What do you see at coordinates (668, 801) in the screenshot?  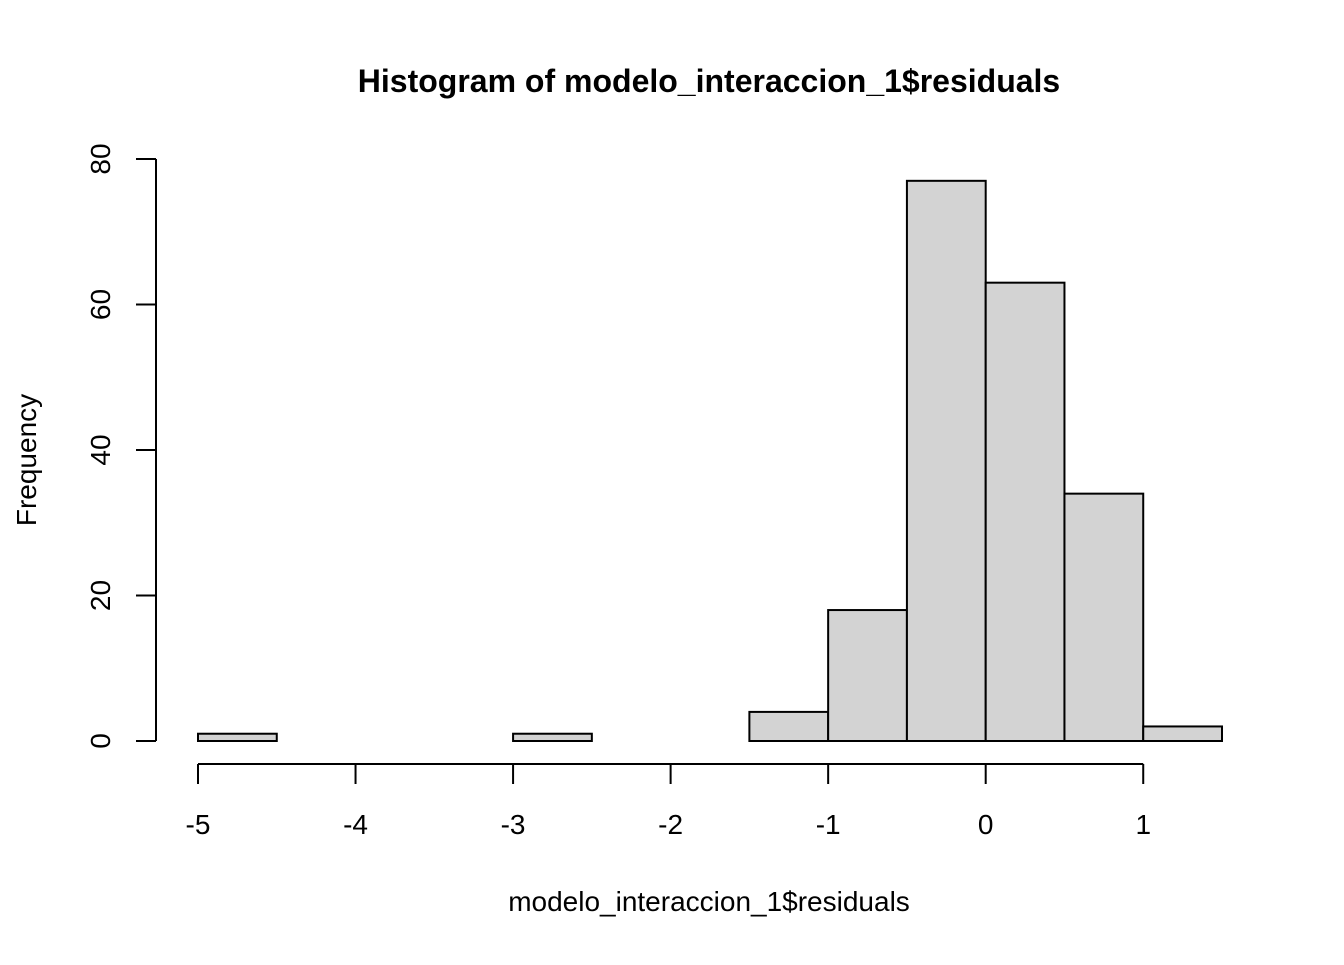 I see `x-axis: -5 -4 -3 -2 -1 0 1` at bounding box center [668, 801].